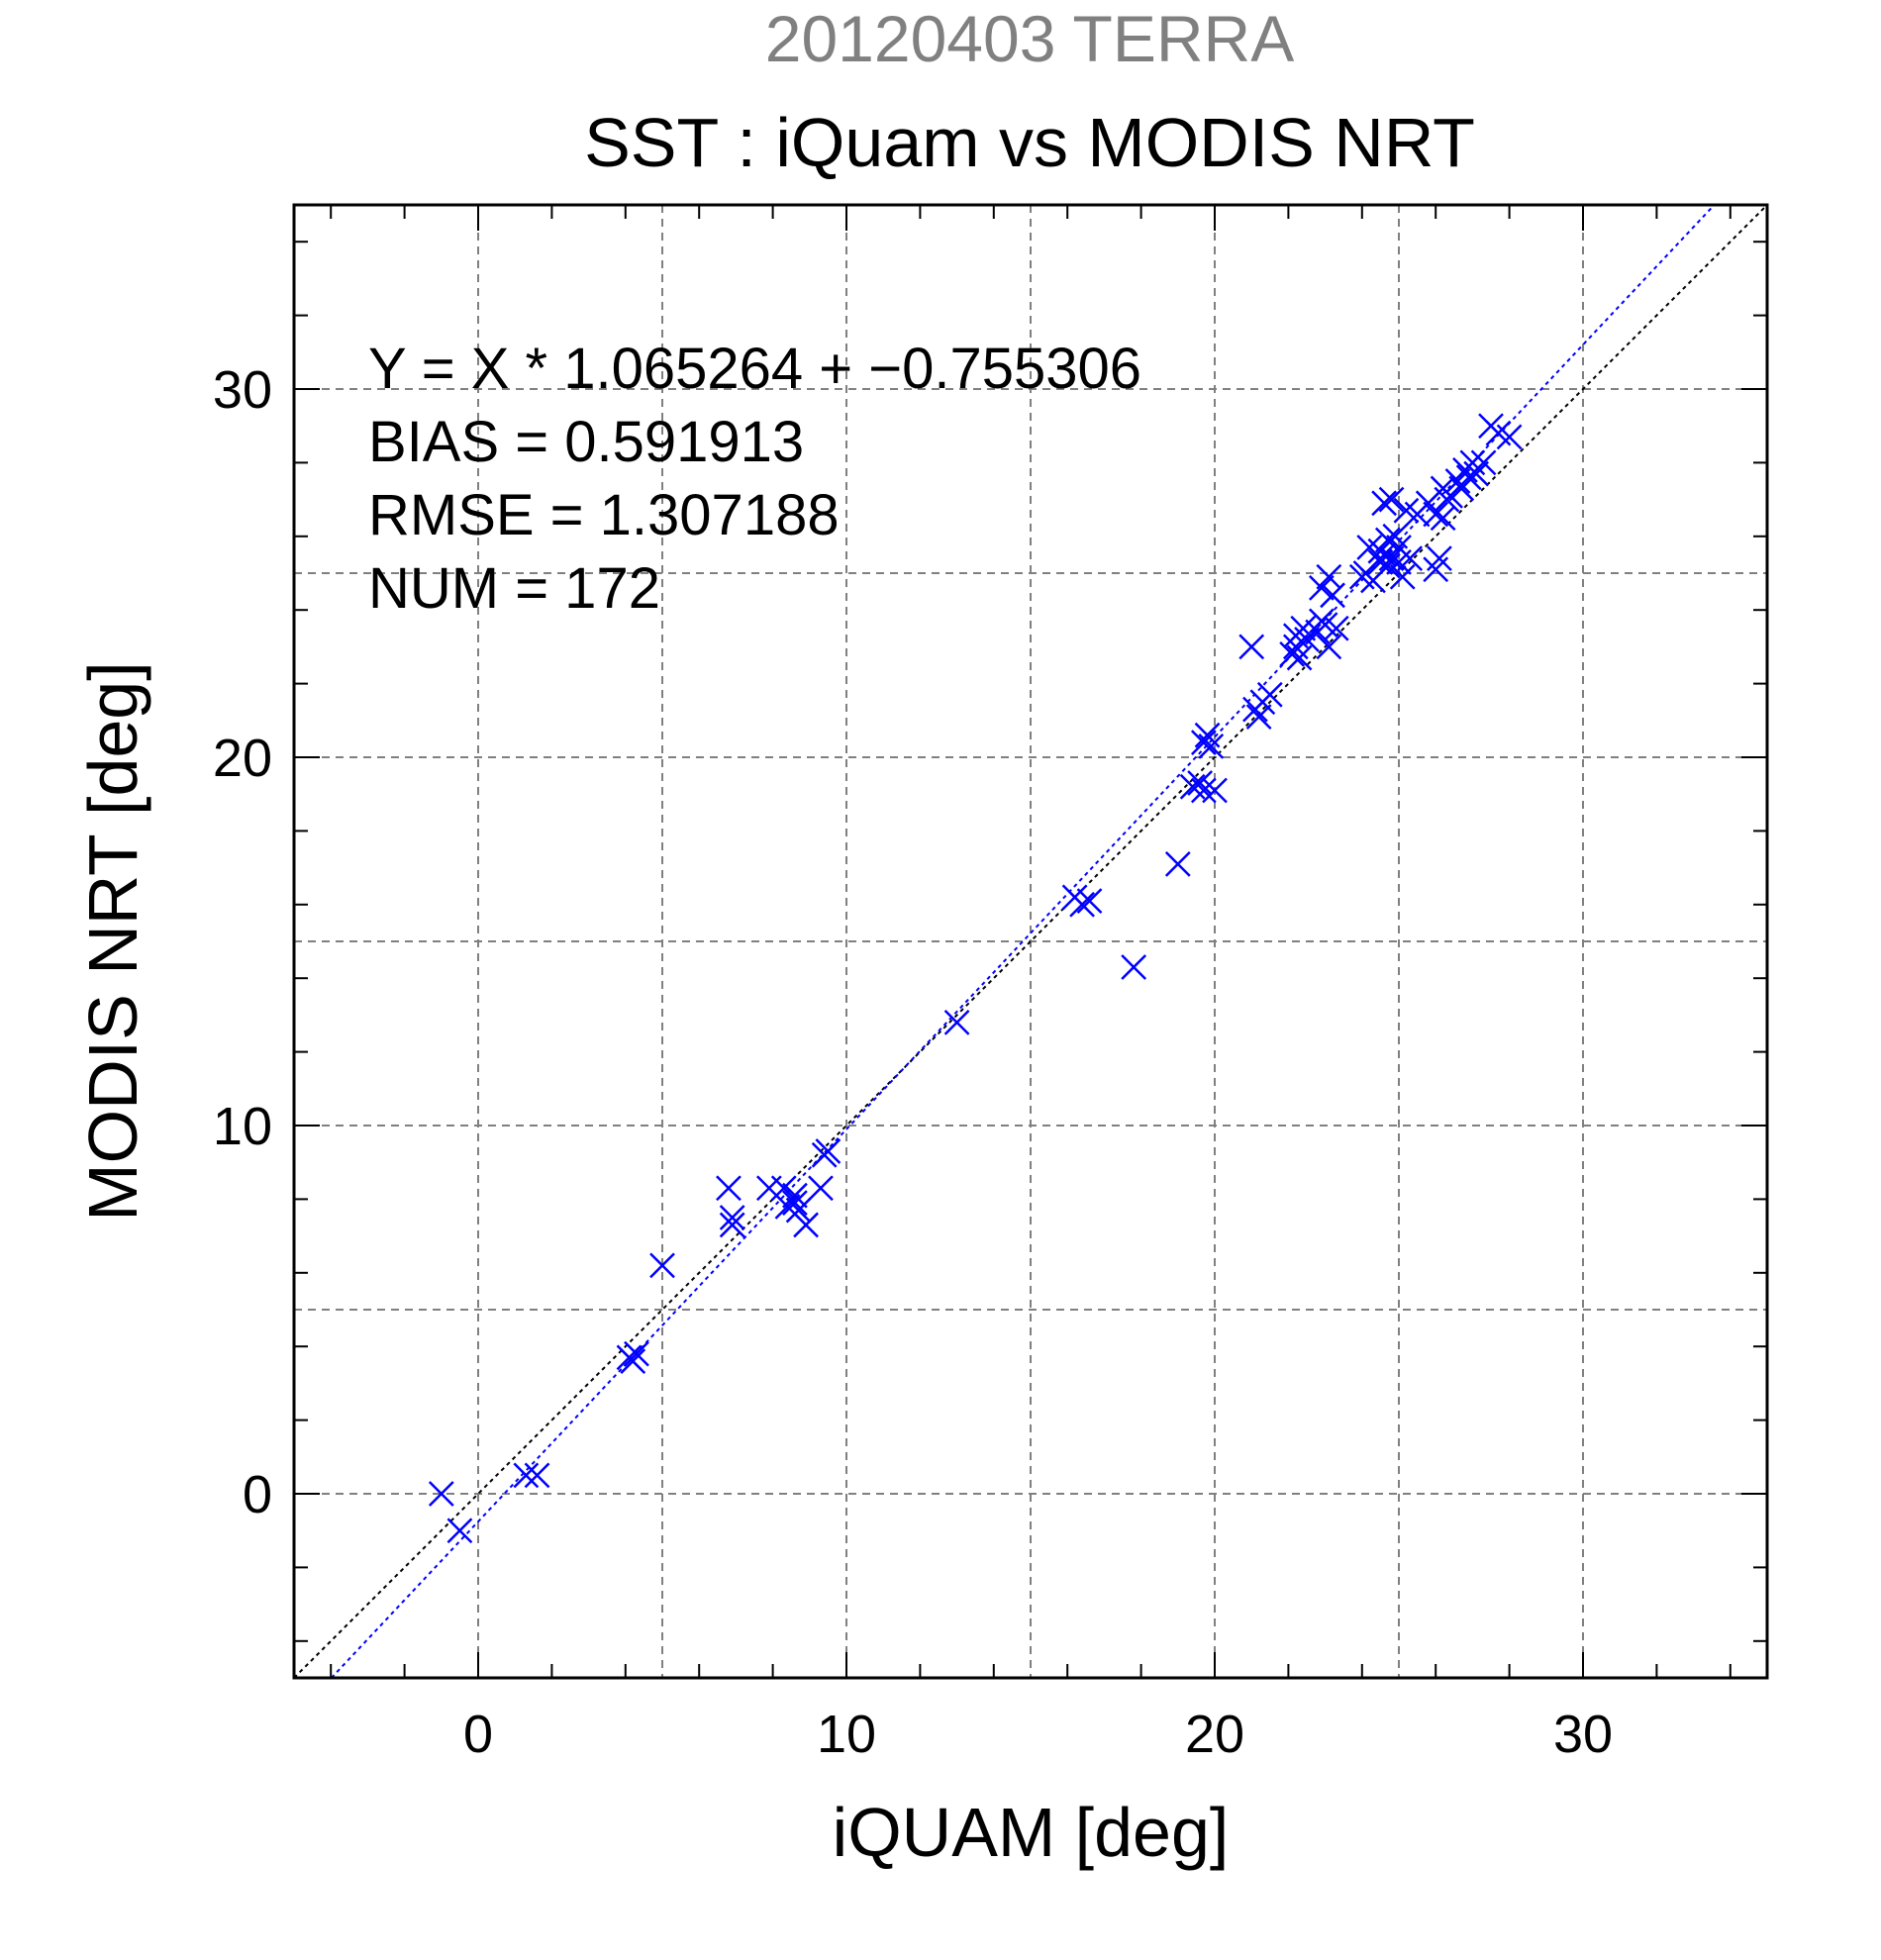  Describe the element at coordinates (243, 1126) in the screenshot. I see `y-tick-label: 10` at that location.